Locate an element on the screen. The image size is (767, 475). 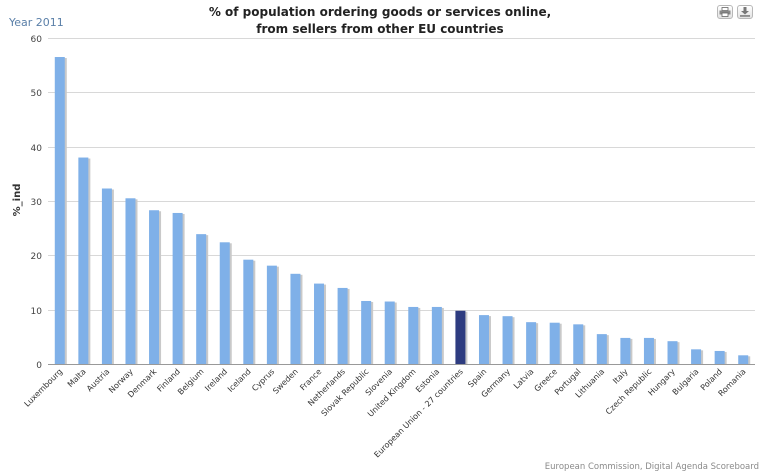
chart-title-line2: from sellers from other EU countries is located at coordinates (380, 29).